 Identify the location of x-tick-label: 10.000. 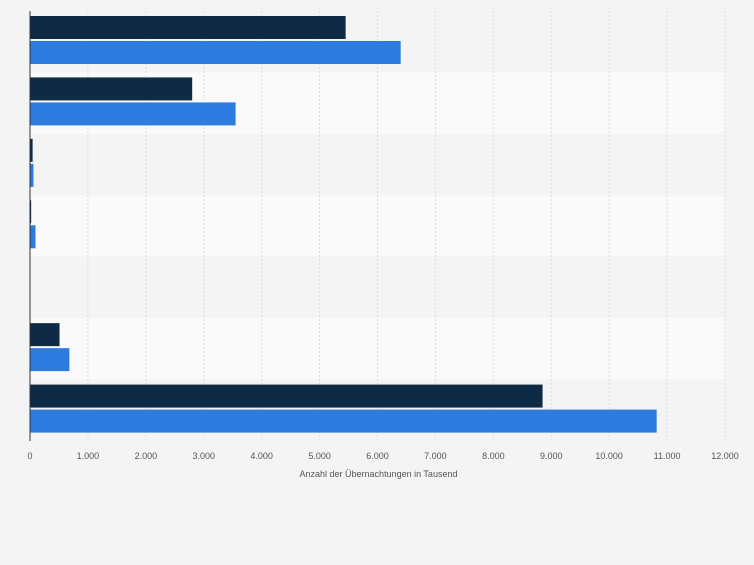
(609, 456).